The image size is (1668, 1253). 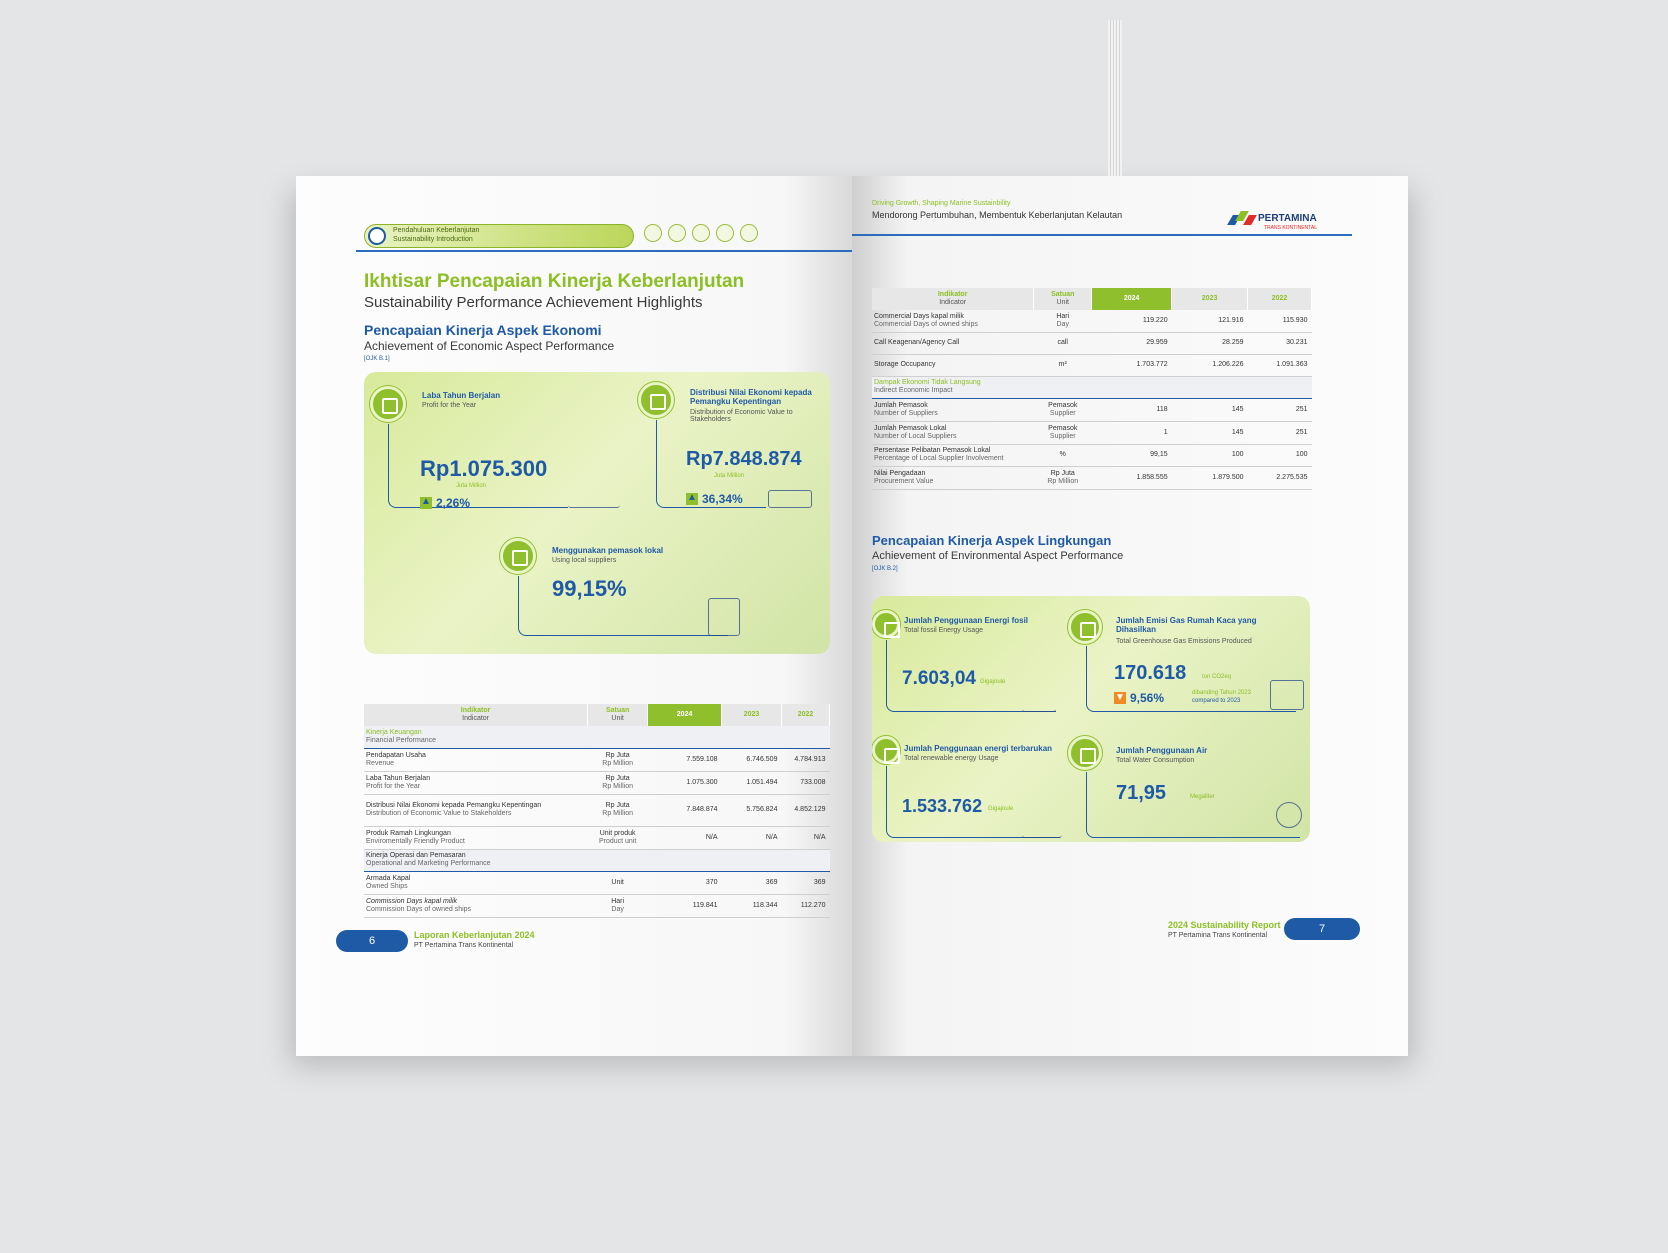 I want to click on kpi-water-unit: Megaliter, so click(x=1202, y=797).